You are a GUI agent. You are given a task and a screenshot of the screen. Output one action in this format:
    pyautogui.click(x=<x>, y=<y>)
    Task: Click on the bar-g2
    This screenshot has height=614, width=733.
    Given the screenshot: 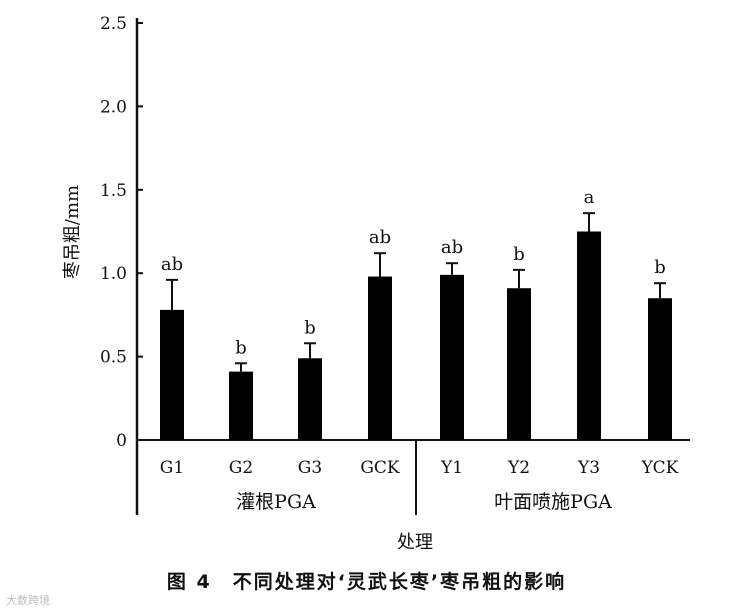 What is the action you would take?
    pyautogui.click(x=241, y=405)
    